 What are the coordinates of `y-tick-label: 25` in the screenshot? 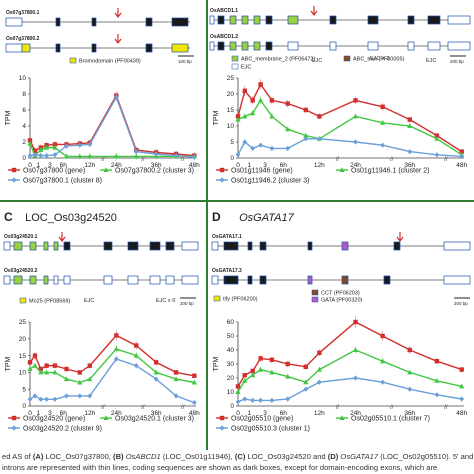 It's located at (23, 322).